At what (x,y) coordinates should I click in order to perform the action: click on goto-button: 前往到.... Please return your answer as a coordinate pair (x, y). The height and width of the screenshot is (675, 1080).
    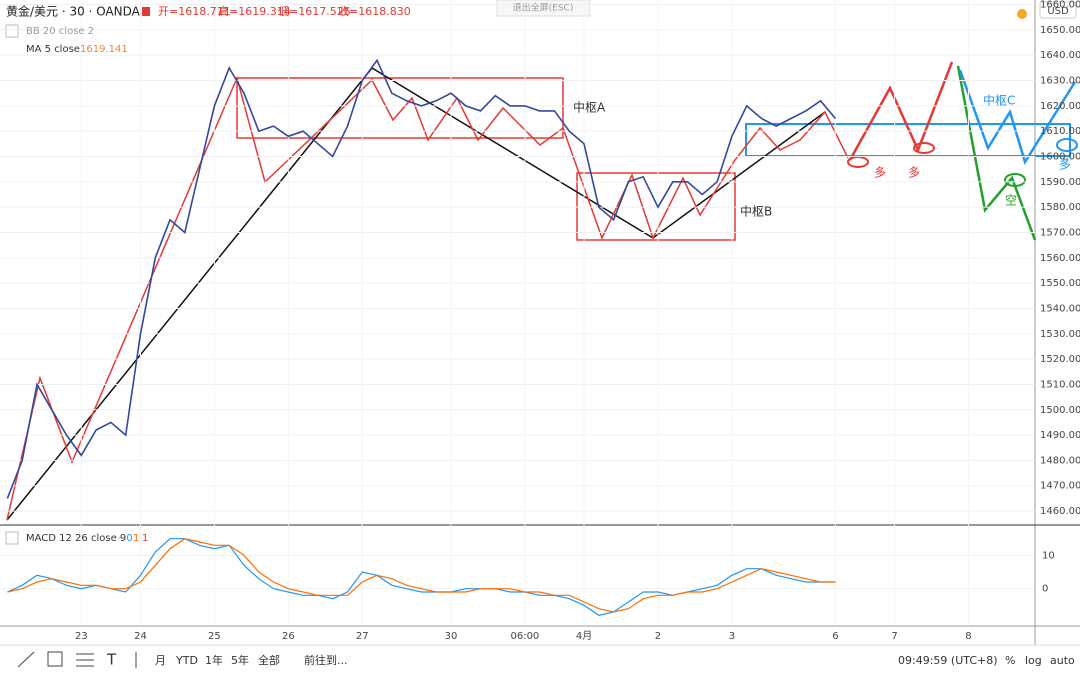
    Looking at the image, I should click on (326, 660).